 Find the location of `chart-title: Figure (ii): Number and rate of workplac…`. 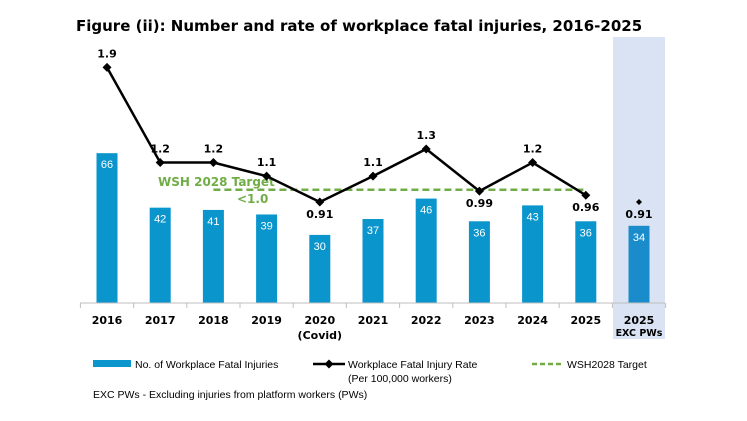

chart-title: Figure (ii): Number and rate of workplac… is located at coordinates (359, 26).